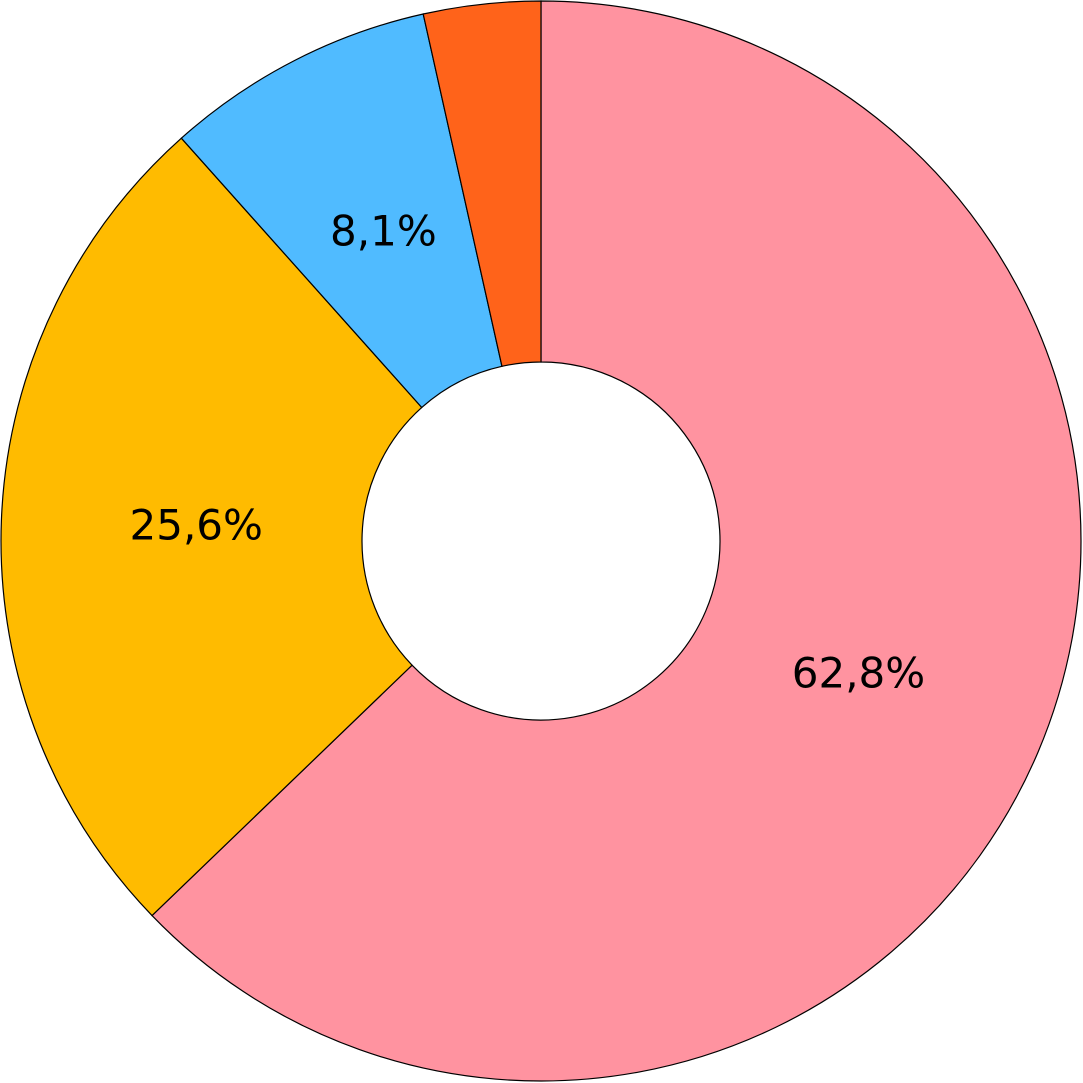  What do you see at coordinates (196, 524) in the screenshot?
I see `slice-label: 25,6%` at bounding box center [196, 524].